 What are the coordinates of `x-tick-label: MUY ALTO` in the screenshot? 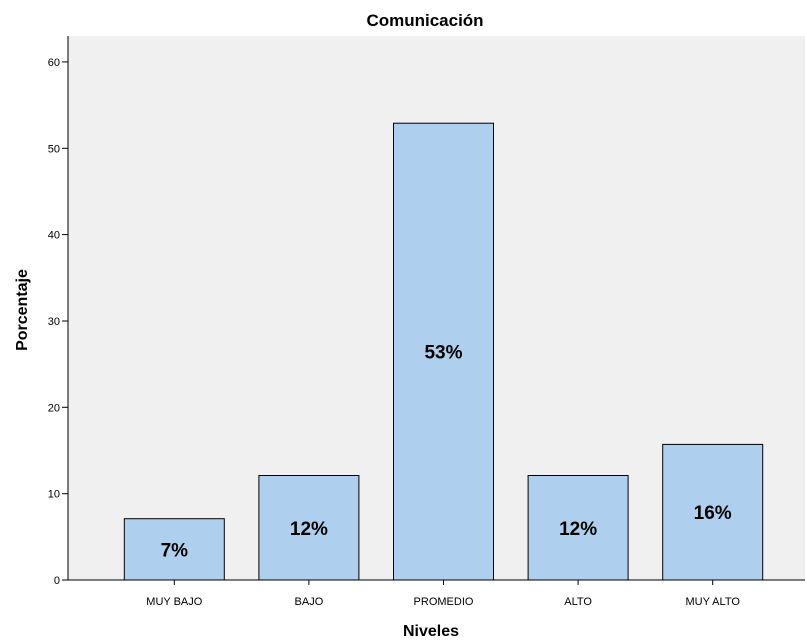 It's located at (712, 602).